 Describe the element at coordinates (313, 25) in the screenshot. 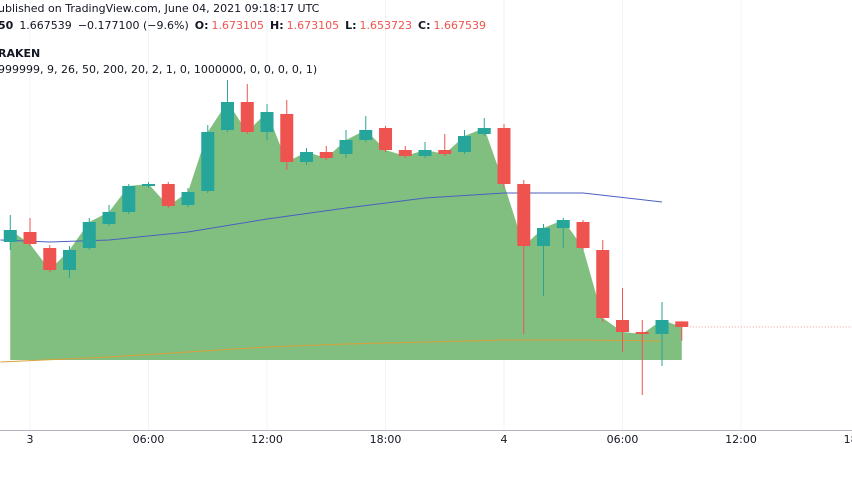

I see `high-value: 1.673105` at that location.